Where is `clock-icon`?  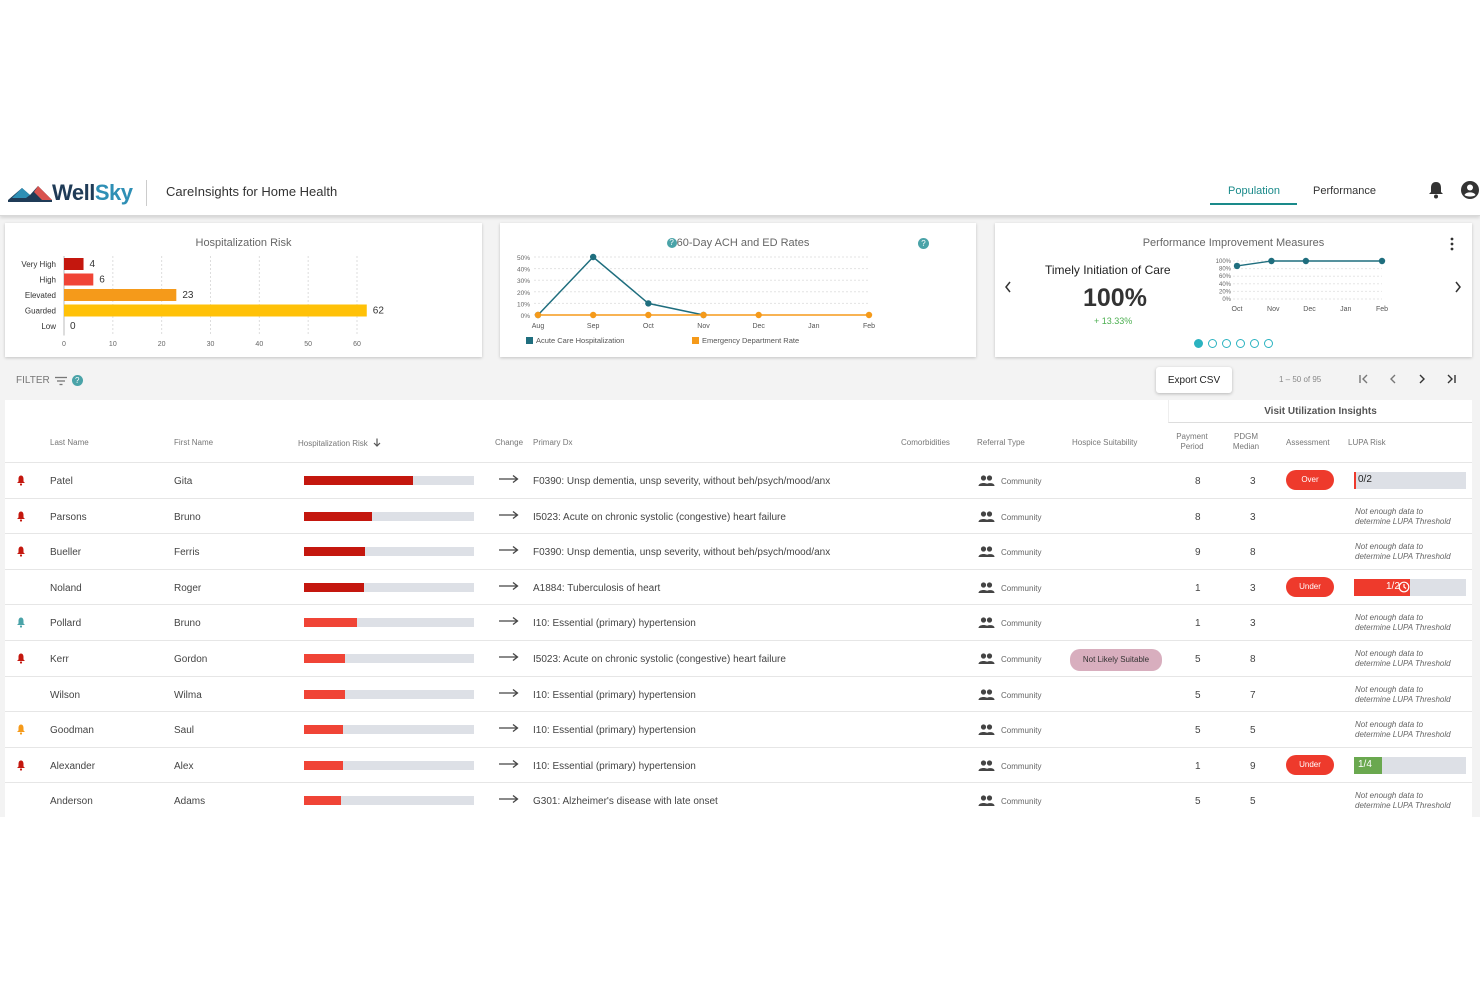
clock-icon is located at coordinates (1404, 587).